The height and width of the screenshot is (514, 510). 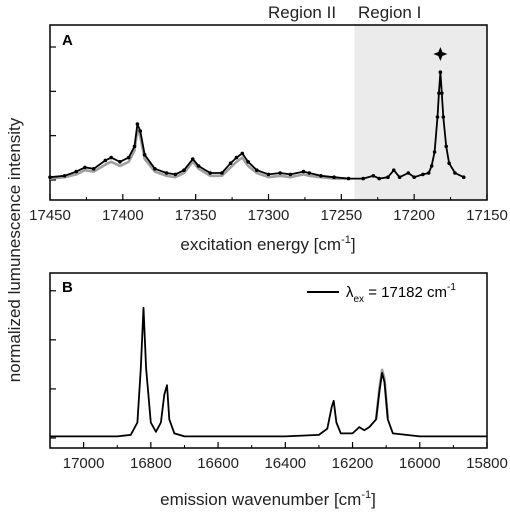 I want to click on panel-b-tag: B, so click(x=67, y=287).